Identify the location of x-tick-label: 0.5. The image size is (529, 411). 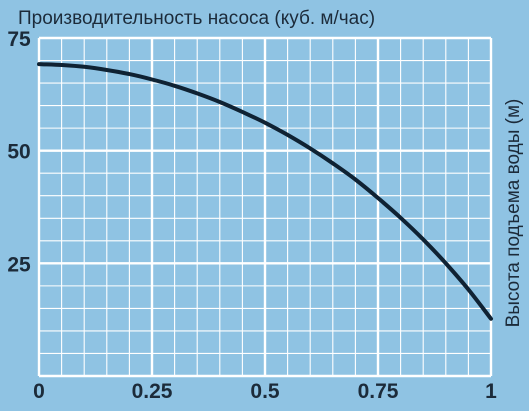
(265, 391).